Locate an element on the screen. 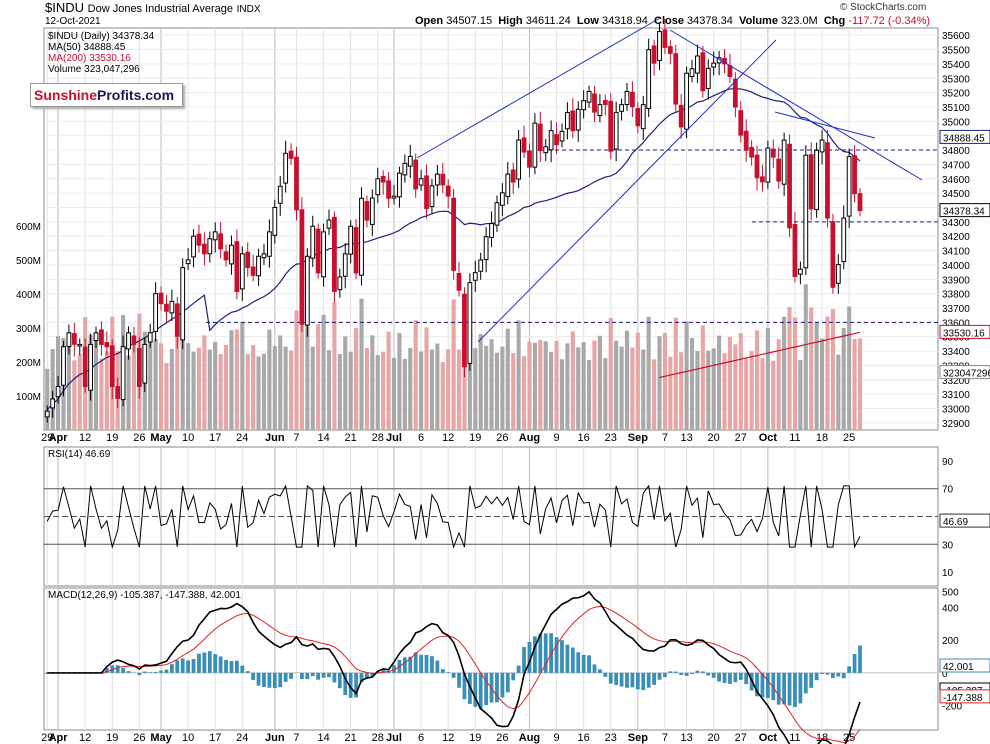 This screenshot has width=990, height=744. macd-tick-label: 500 is located at coordinates (950, 592).